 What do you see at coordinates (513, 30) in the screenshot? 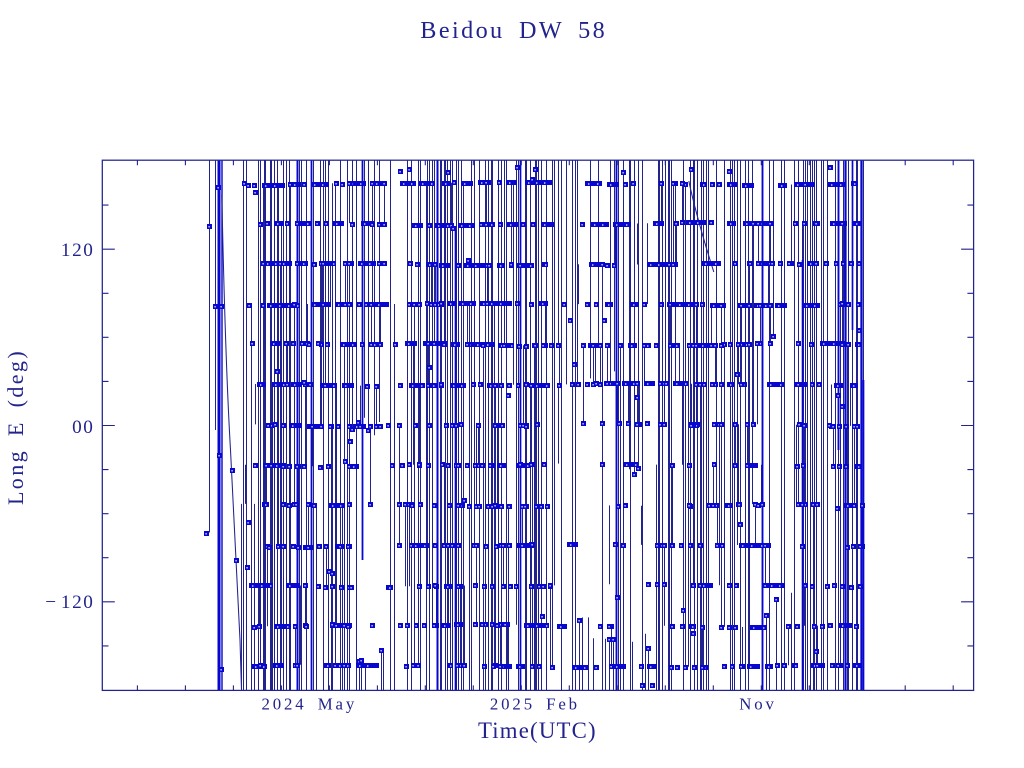
I see `svg-text: Beidou DW 58` at bounding box center [513, 30].